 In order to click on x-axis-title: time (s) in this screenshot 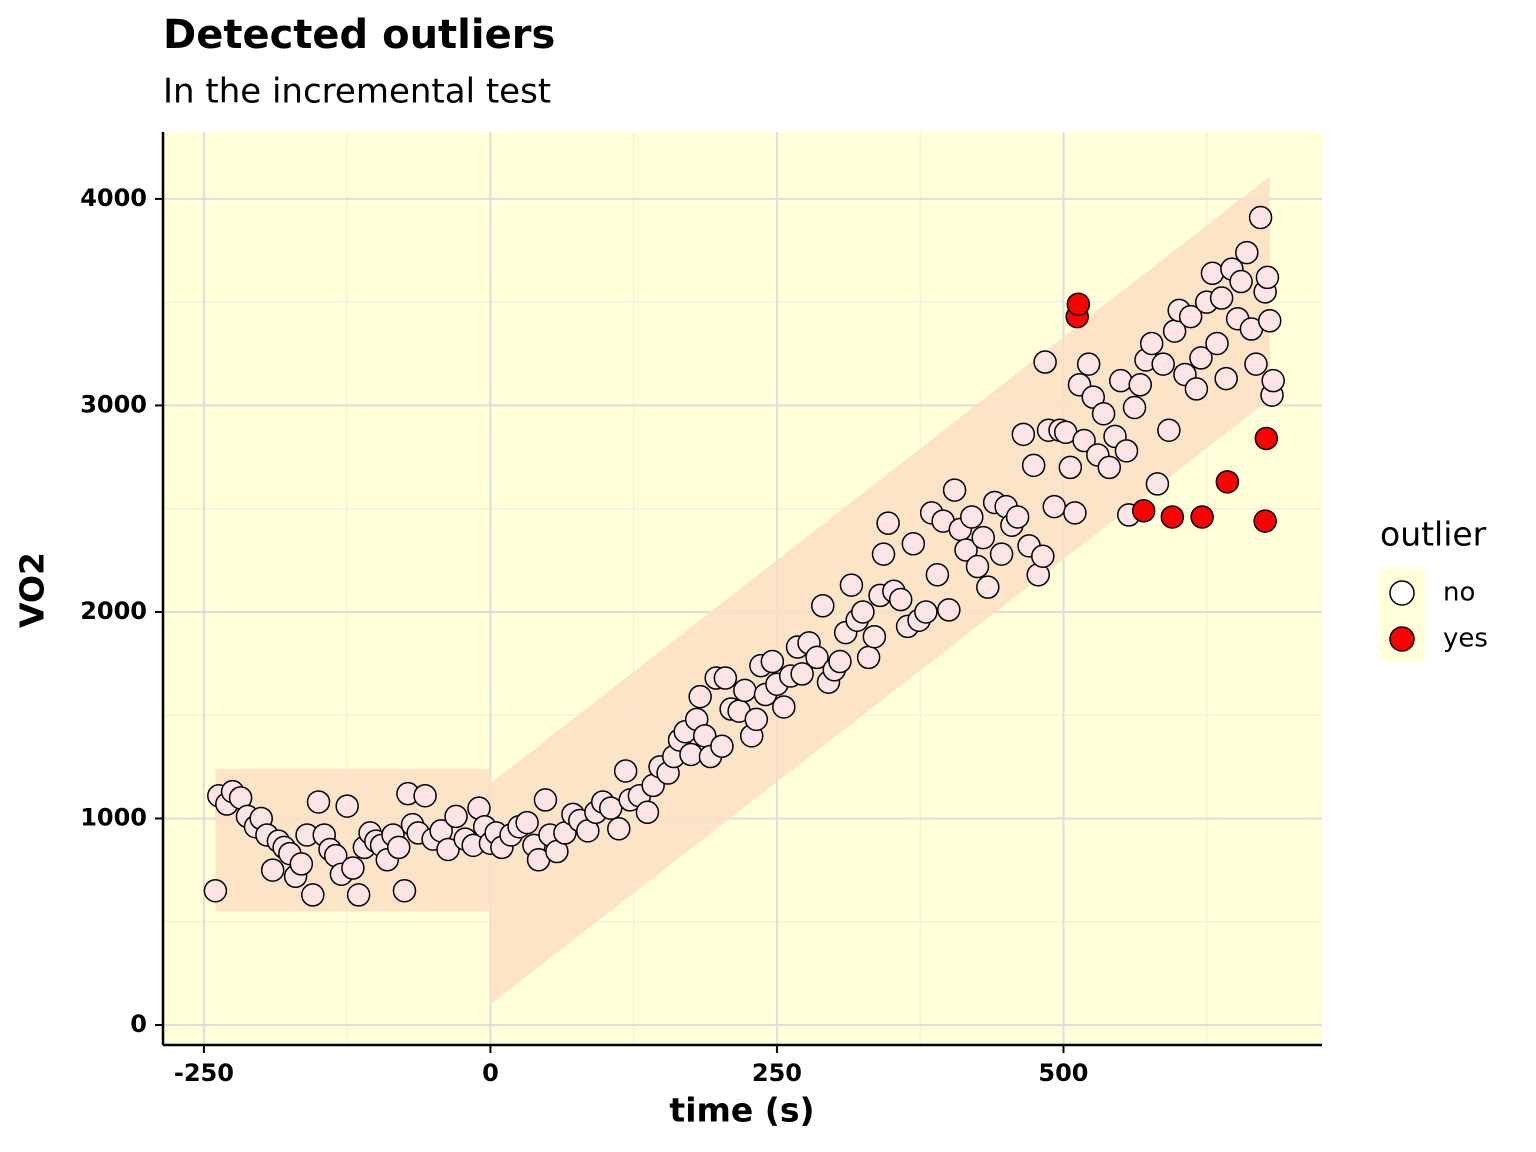, I will do `click(741, 1110)`.